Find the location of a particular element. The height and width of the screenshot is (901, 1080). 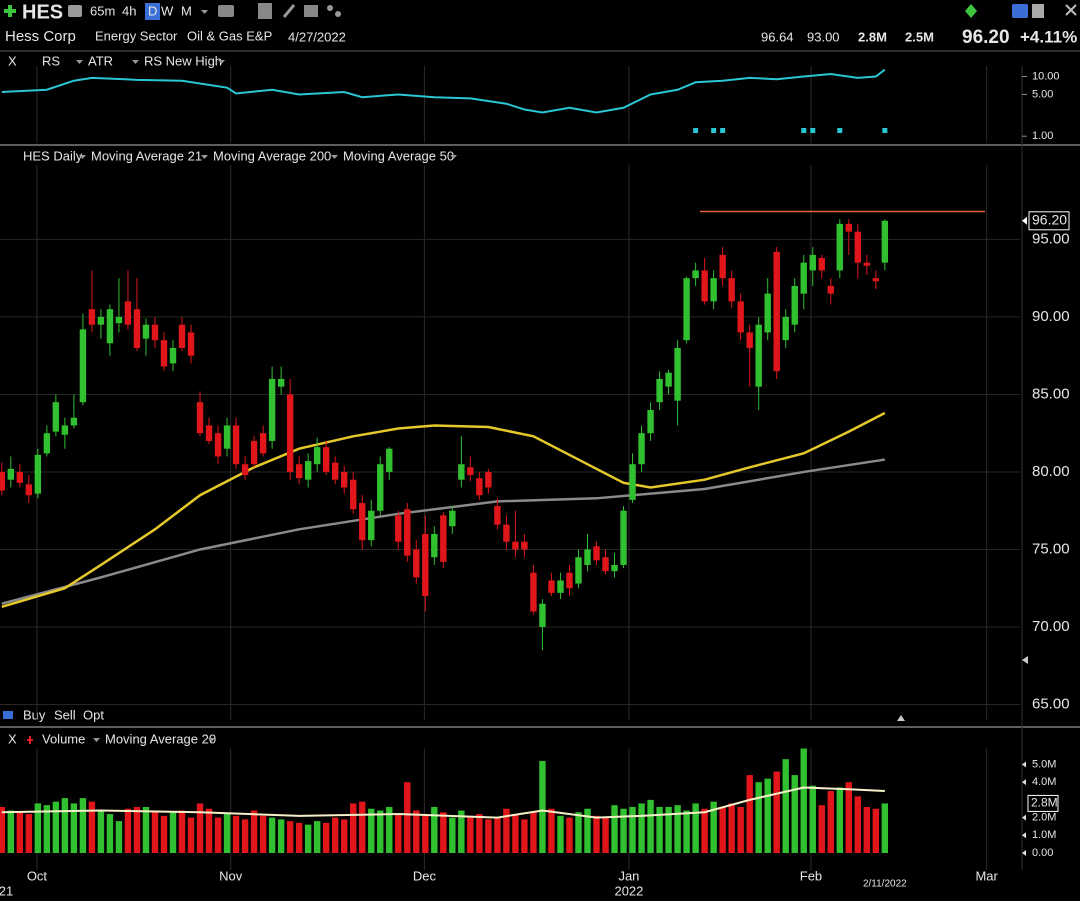

legend-entry: HES Daily is located at coordinates (53, 155).